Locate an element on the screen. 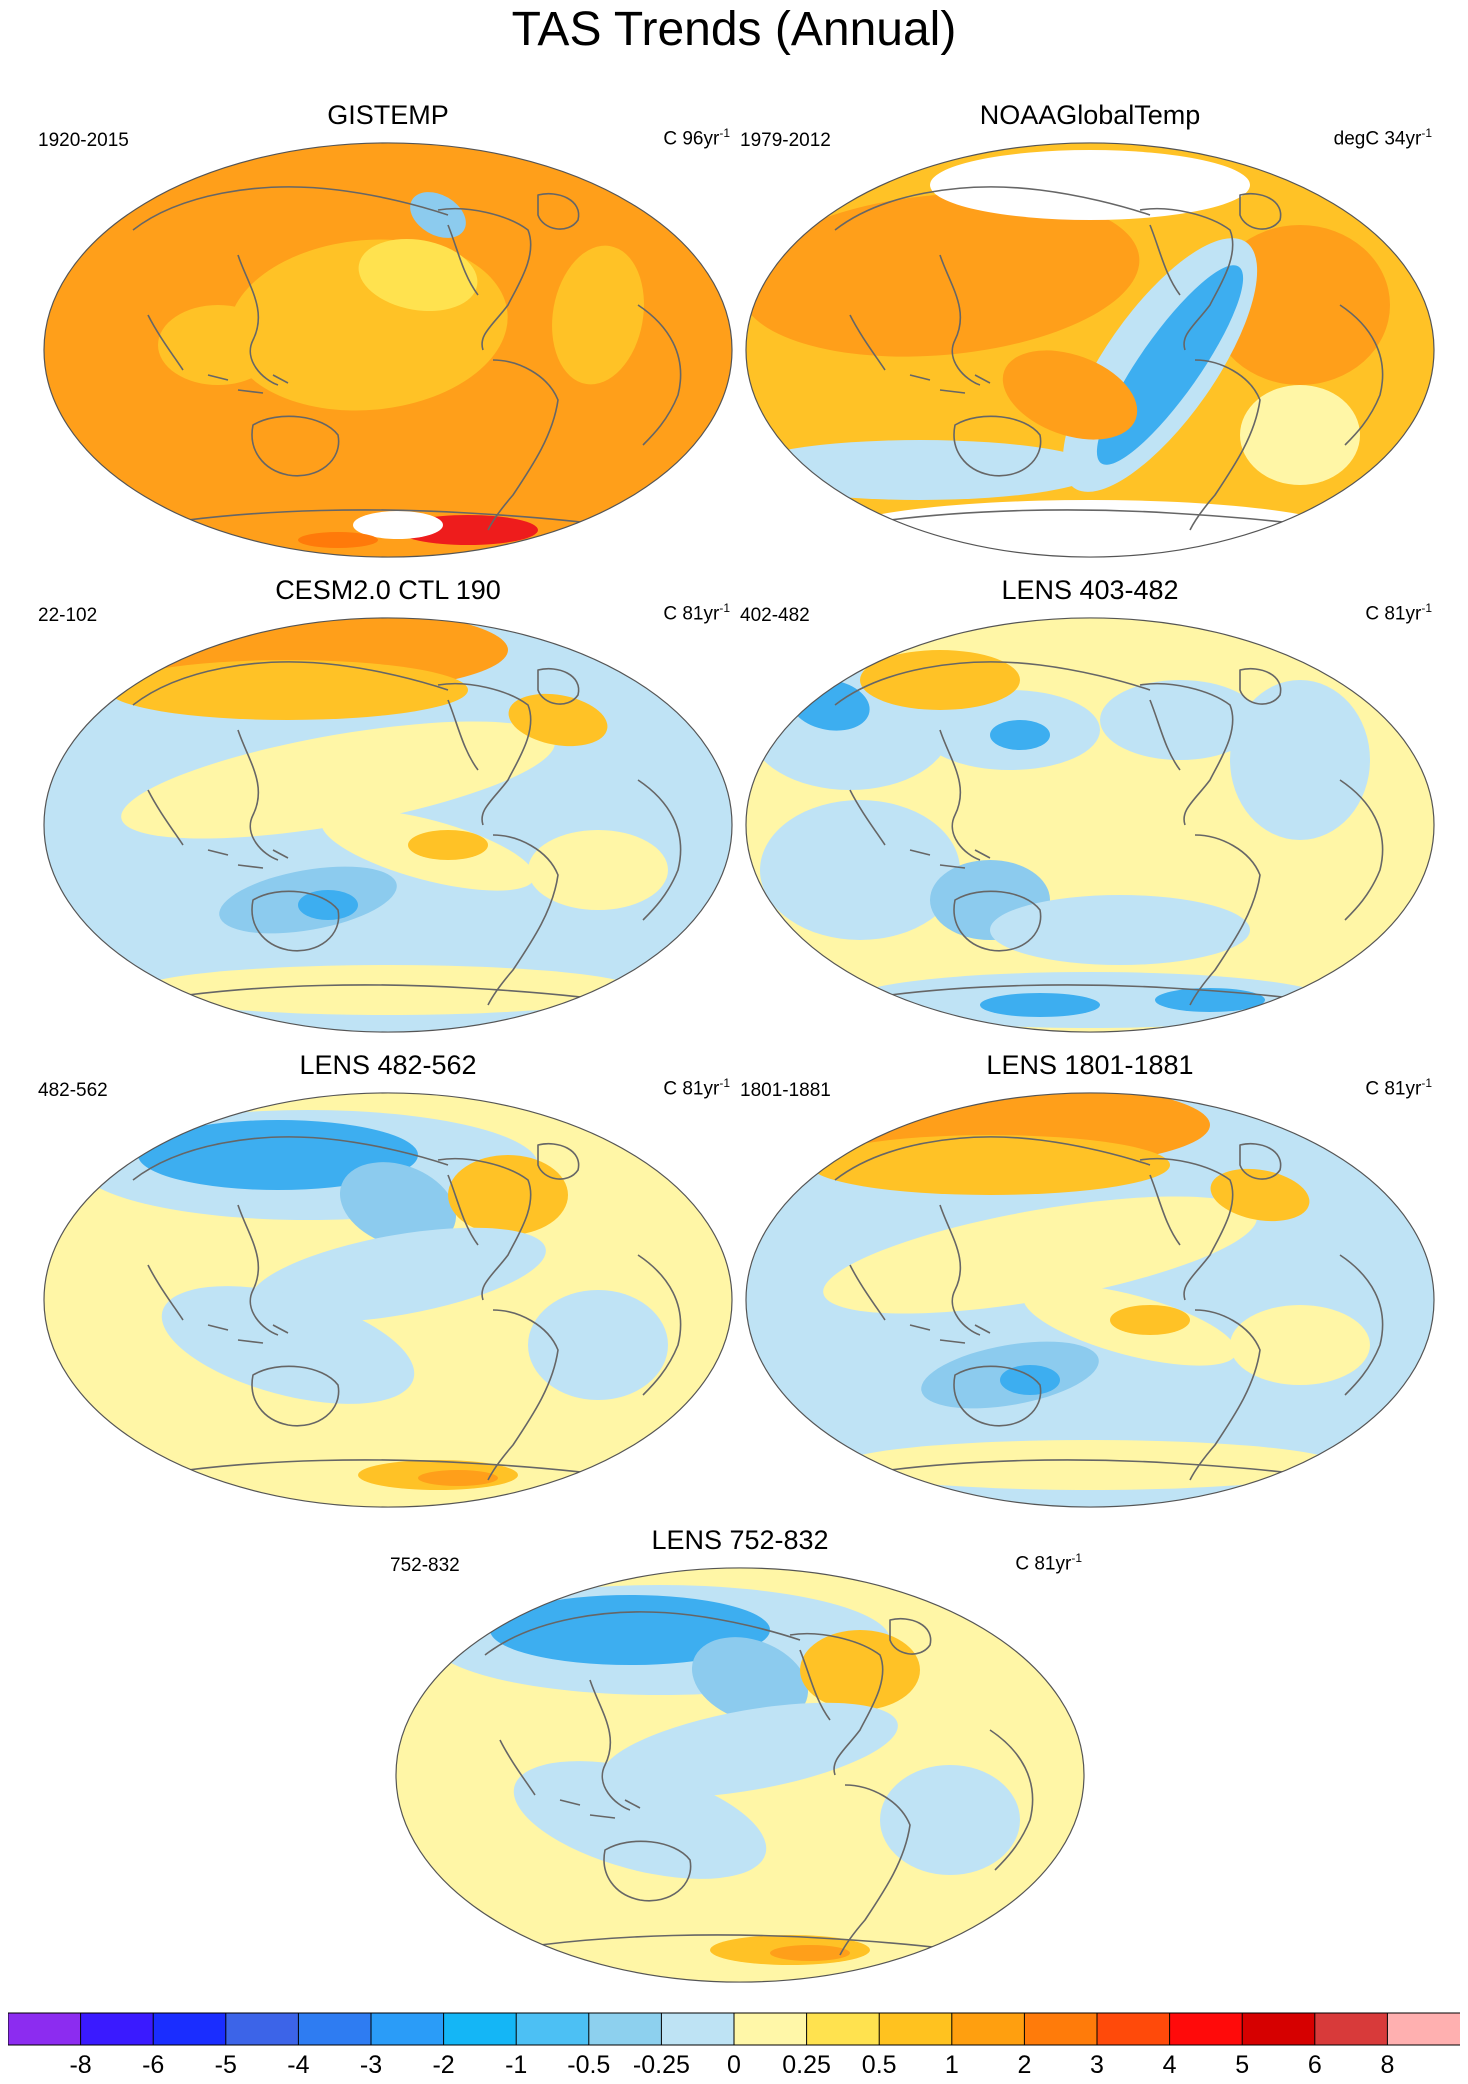  panel-lens-403-482: LENS 403-482 402-482 C 81yr-1 is located at coordinates (1090, 810).